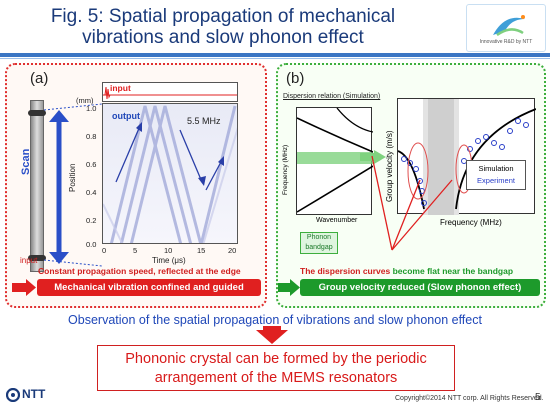 This screenshot has height=413, width=550. What do you see at coordinates (37, 258) in the screenshot?
I see `resonator-bottom-cap` at bounding box center [37, 258].